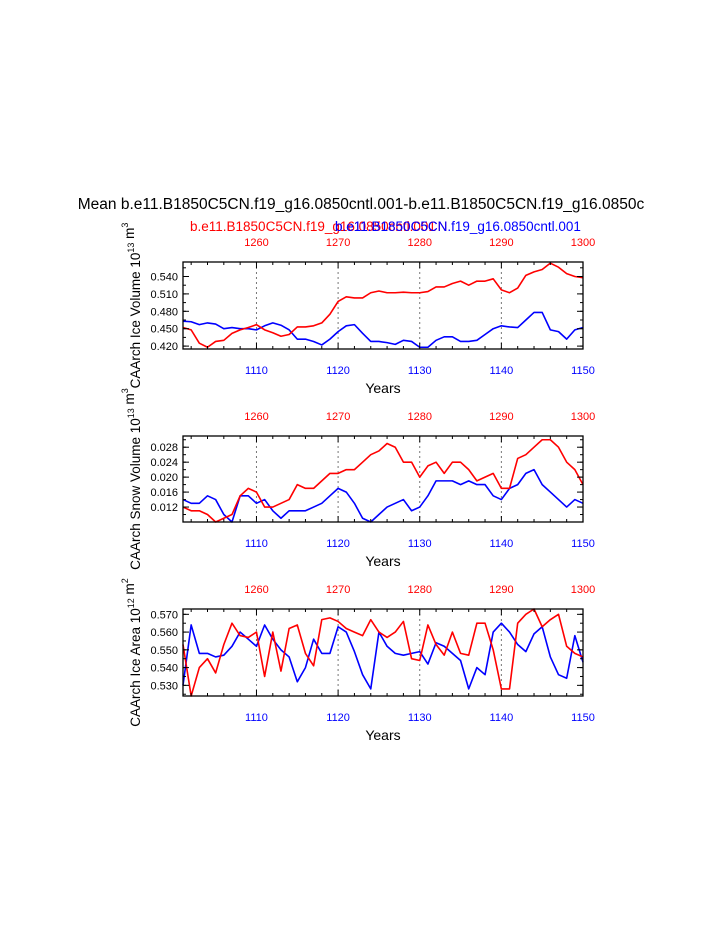  What do you see at coordinates (164, 347) in the screenshot?
I see `y-tick-label: 0.420` at bounding box center [164, 347].